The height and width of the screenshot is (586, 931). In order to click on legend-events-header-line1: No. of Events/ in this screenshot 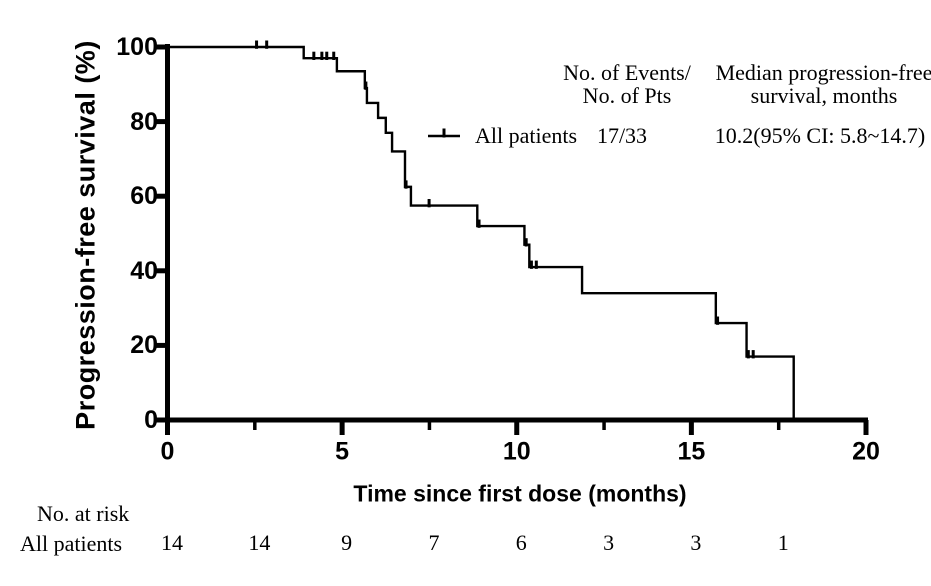, I will do `click(627, 72)`.